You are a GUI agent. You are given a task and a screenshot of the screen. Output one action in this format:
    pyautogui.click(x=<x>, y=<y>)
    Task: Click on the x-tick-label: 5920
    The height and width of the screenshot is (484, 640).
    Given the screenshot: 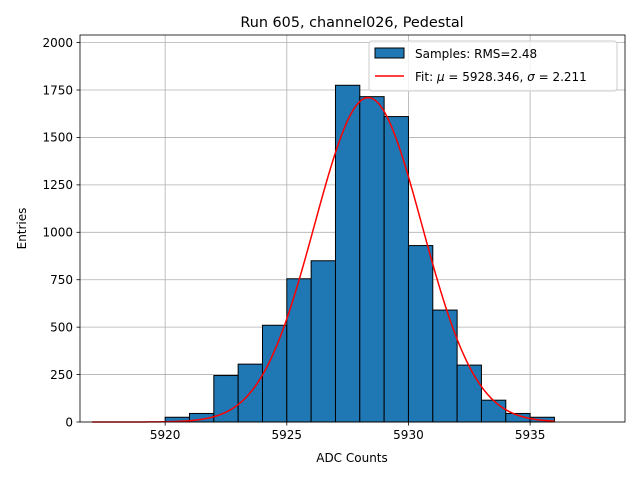 What is the action you would take?
    pyautogui.click(x=165, y=435)
    